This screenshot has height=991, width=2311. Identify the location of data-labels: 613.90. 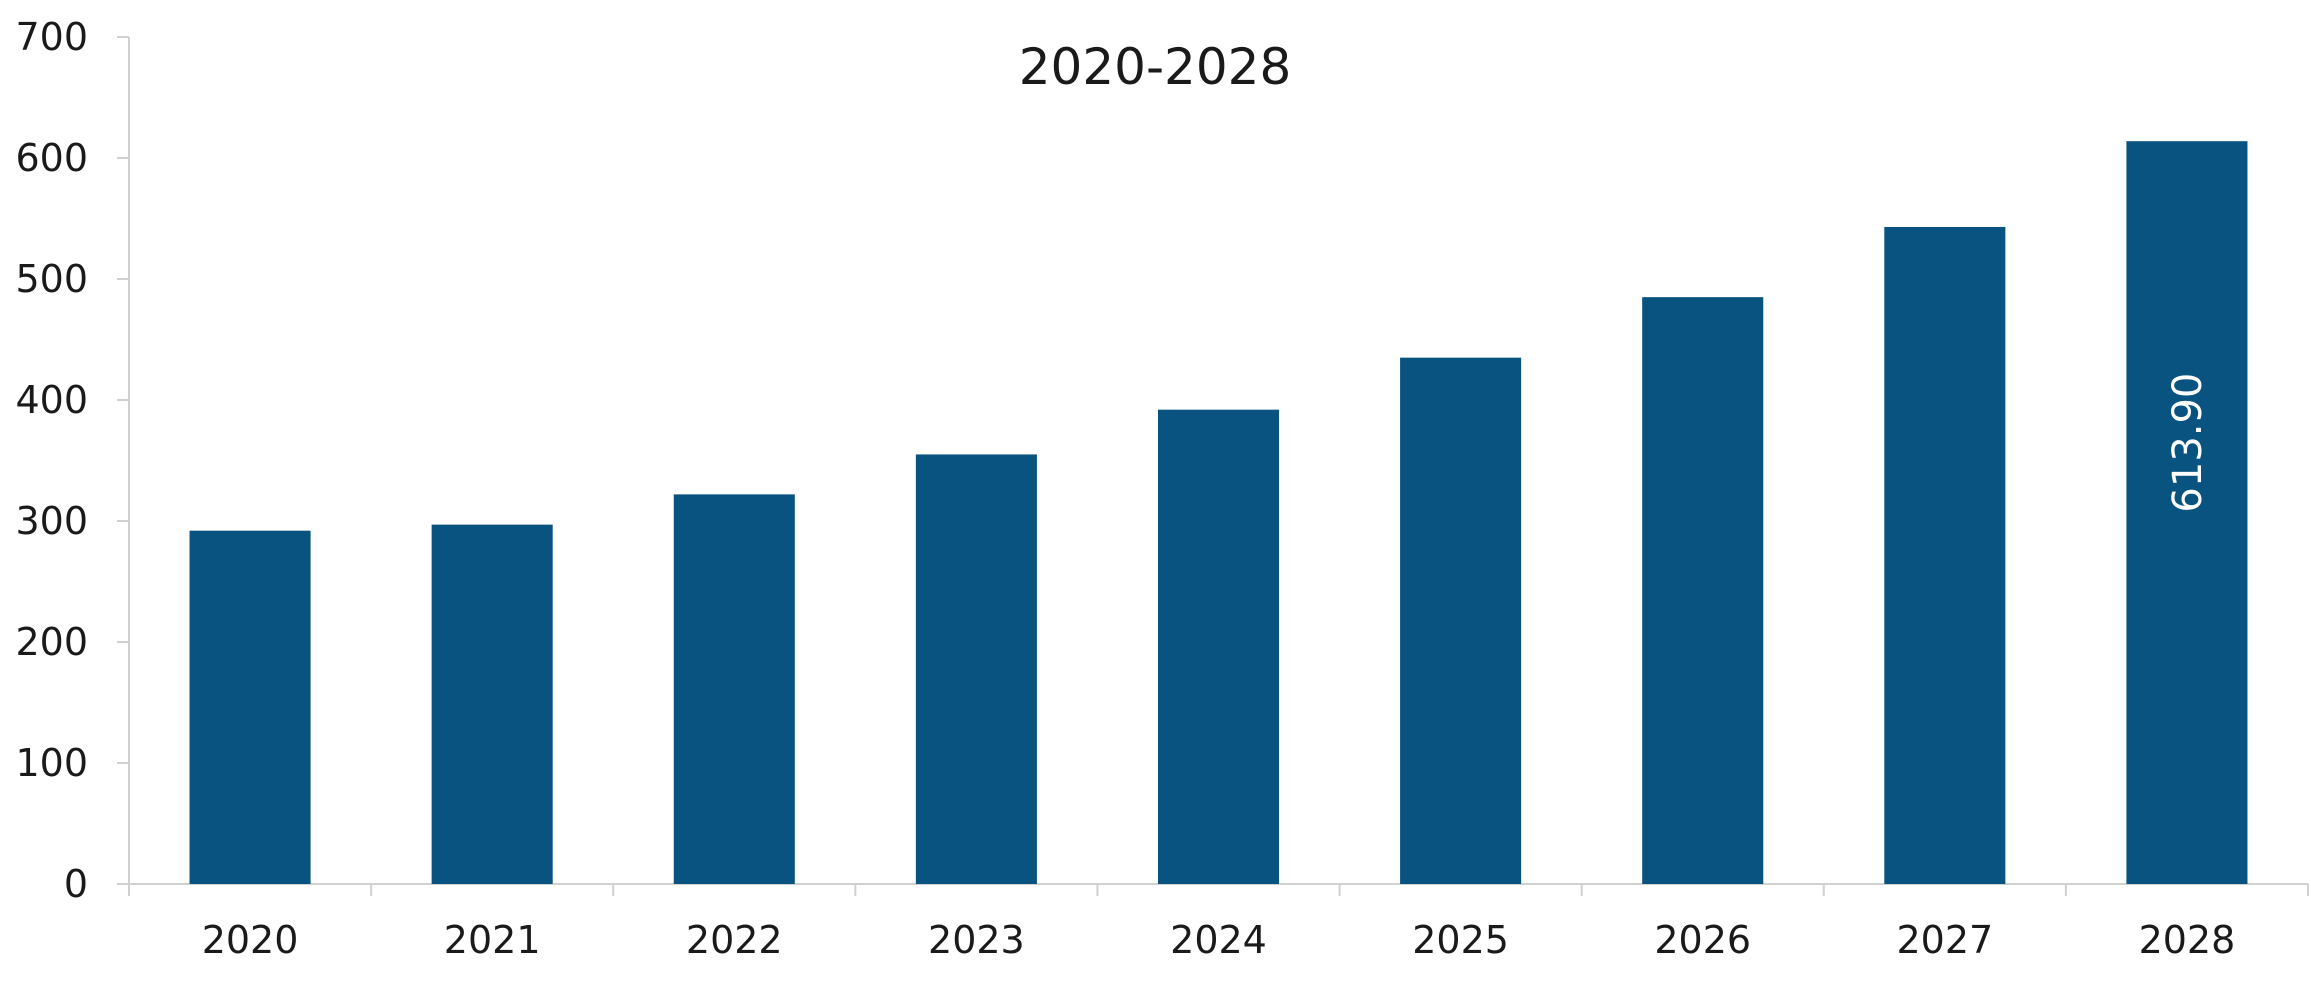
(2188, 443).